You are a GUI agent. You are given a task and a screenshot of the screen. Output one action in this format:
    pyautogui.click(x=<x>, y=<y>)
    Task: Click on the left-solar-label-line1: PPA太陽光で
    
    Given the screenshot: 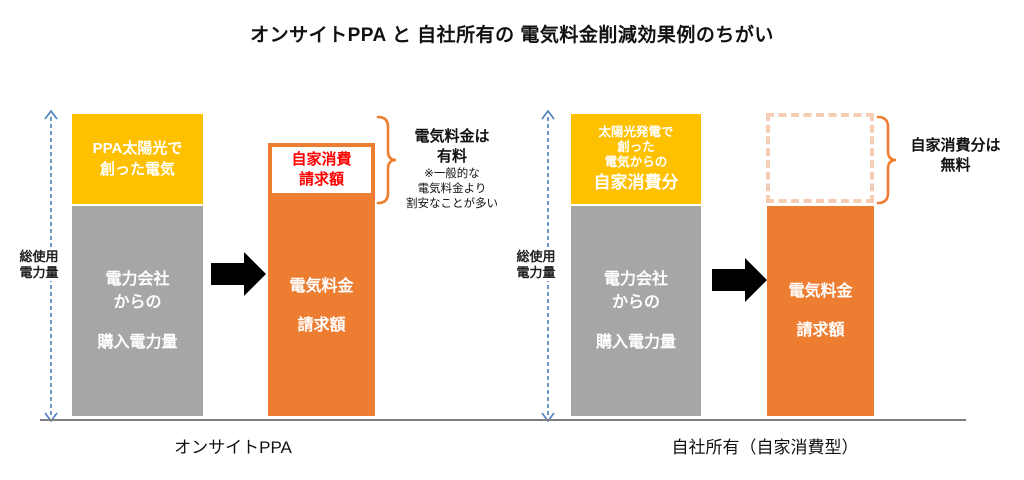 What is the action you would take?
    pyautogui.click(x=137, y=148)
    